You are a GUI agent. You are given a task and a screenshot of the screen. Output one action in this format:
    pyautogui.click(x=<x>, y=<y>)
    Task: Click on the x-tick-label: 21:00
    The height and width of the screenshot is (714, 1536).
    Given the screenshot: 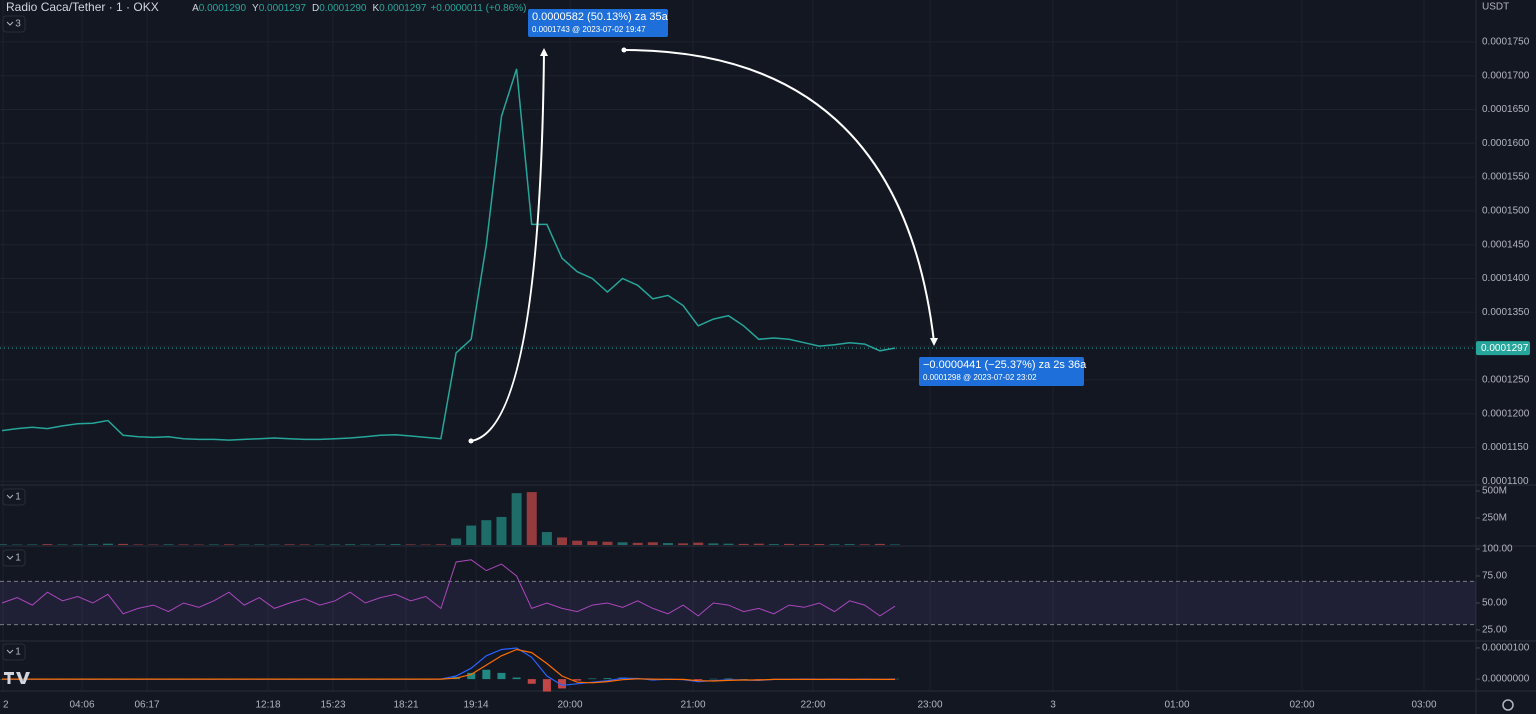 What is the action you would take?
    pyautogui.click(x=692, y=705)
    